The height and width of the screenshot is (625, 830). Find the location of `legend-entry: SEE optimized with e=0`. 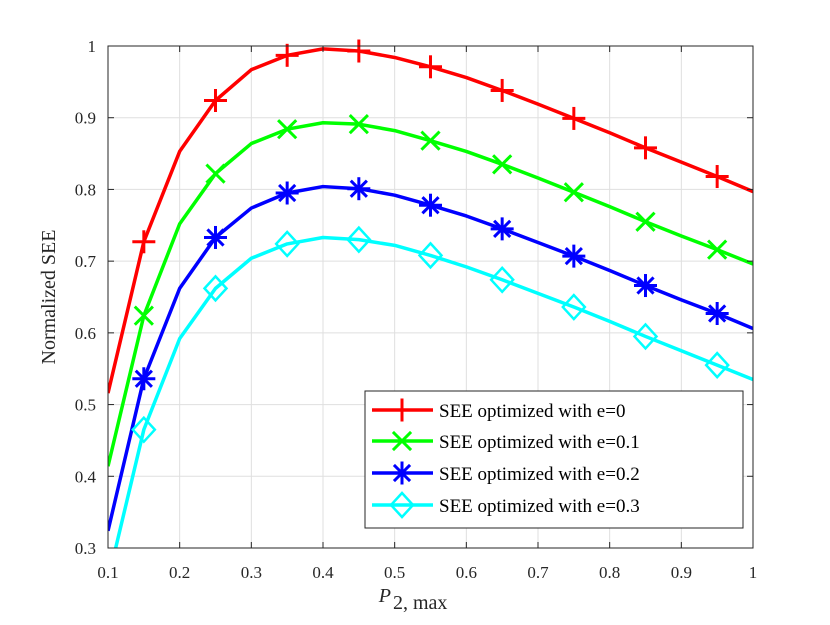

legend-entry: SEE optimized with e=0 is located at coordinates (498, 410).